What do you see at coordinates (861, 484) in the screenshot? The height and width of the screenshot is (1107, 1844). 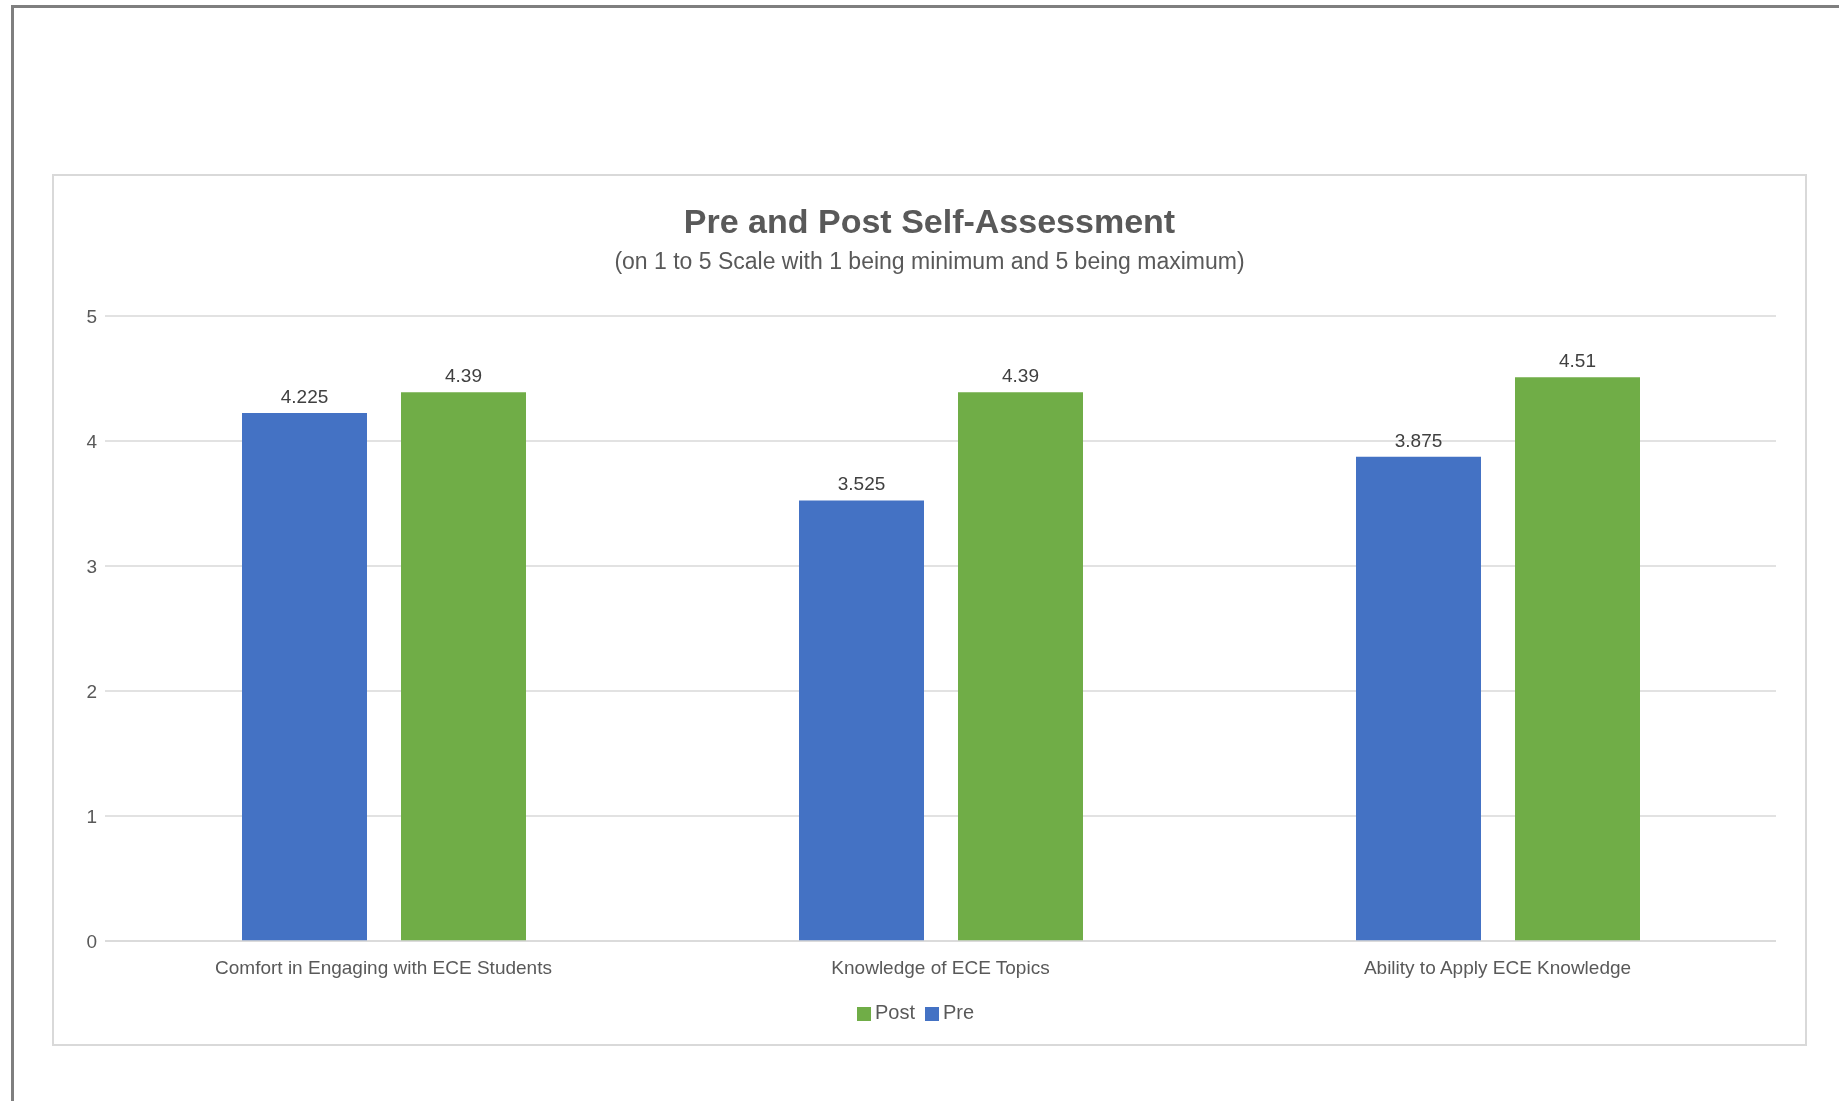 I see `data-label: 3.525` at bounding box center [861, 484].